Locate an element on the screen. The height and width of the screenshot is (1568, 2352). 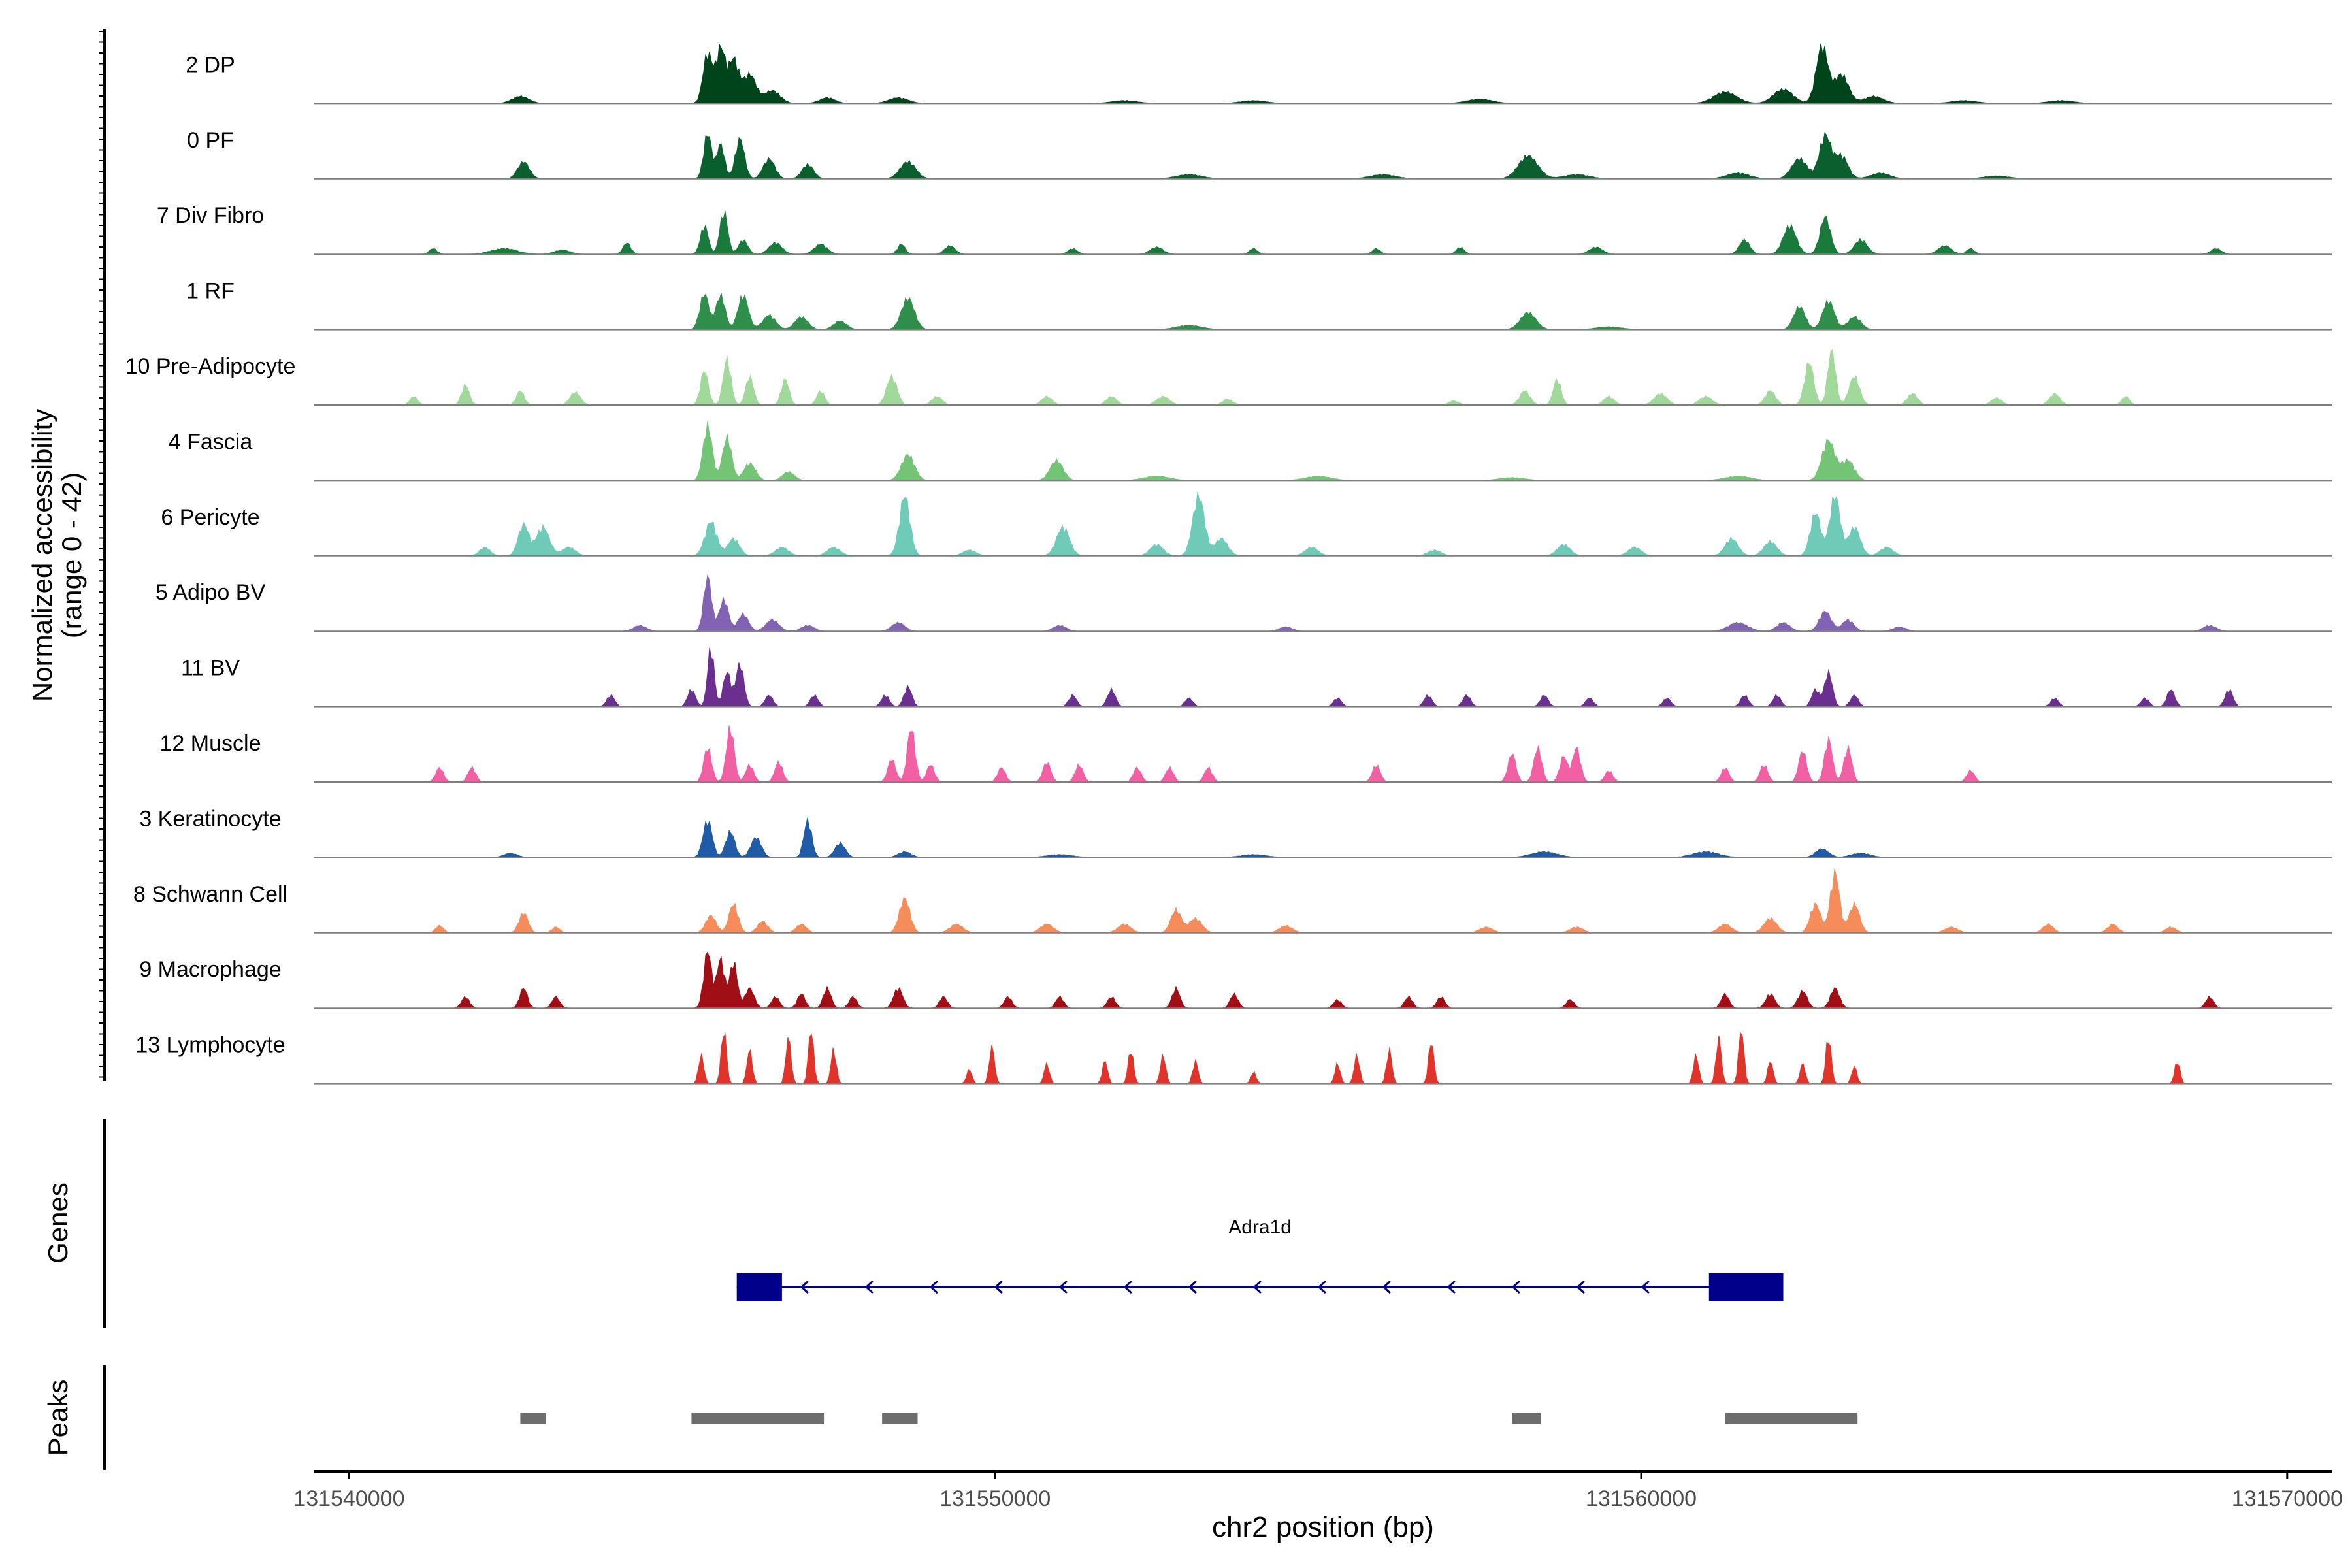
track-0-pf: 0 PF is located at coordinates (1259, 154).